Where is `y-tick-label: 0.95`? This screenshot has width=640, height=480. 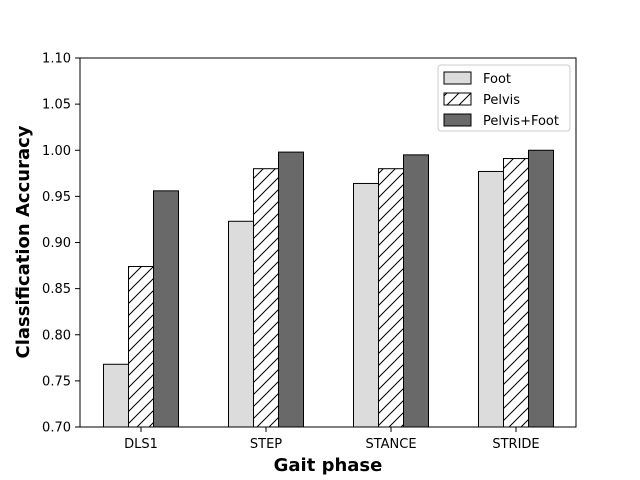
y-tick-label: 0.95 is located at coordinates (56, 197).